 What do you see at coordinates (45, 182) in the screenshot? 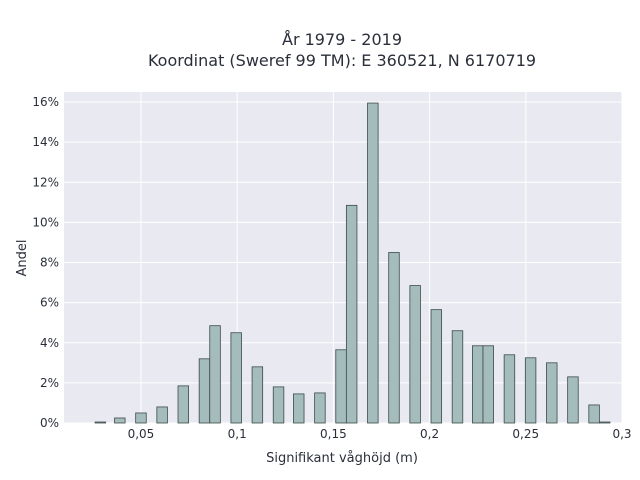
I see `y-tick-label: 12%` at bounding box center [45, 182].